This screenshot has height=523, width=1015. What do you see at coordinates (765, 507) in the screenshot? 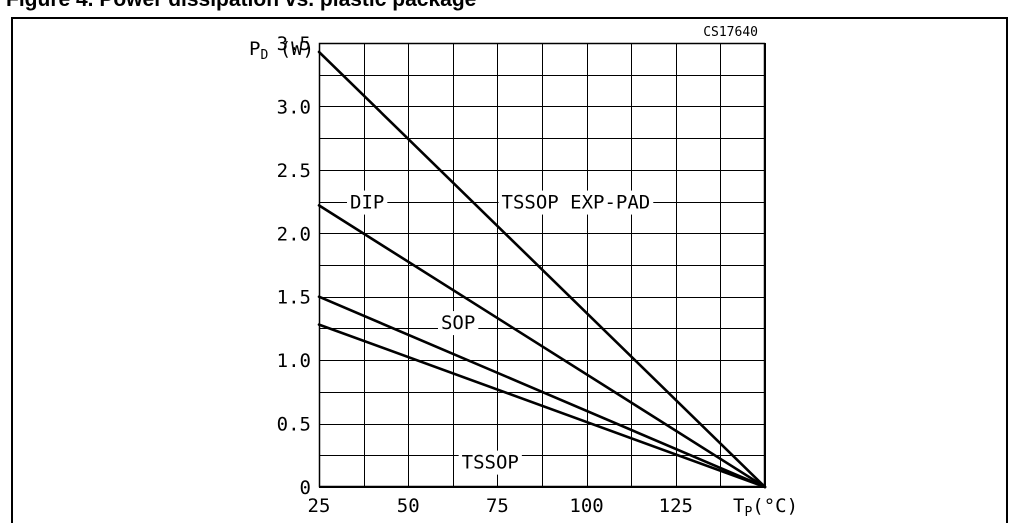
I see `x-axis-title: TP(°C)` at bounding box center [765, 507].